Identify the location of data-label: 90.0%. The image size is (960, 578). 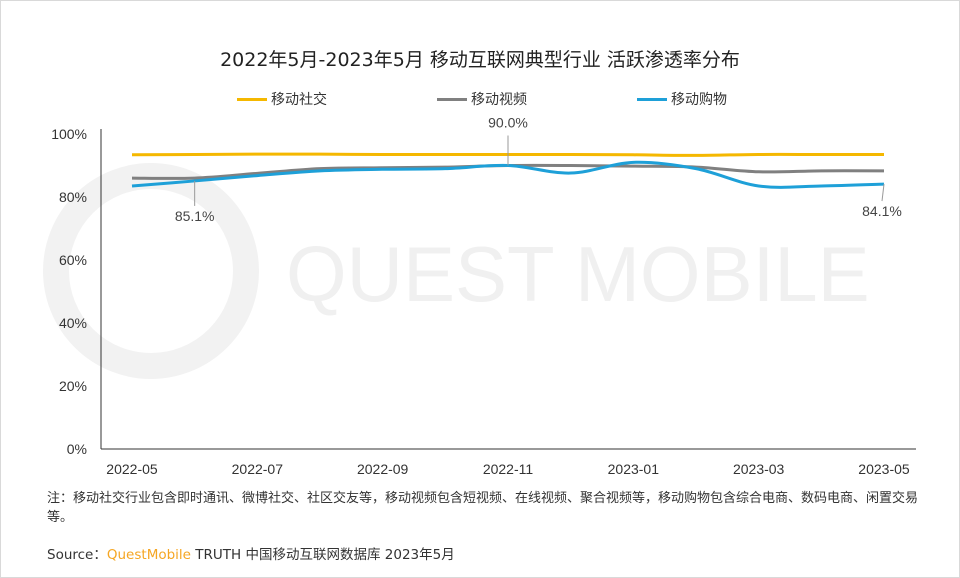
(508, 123).